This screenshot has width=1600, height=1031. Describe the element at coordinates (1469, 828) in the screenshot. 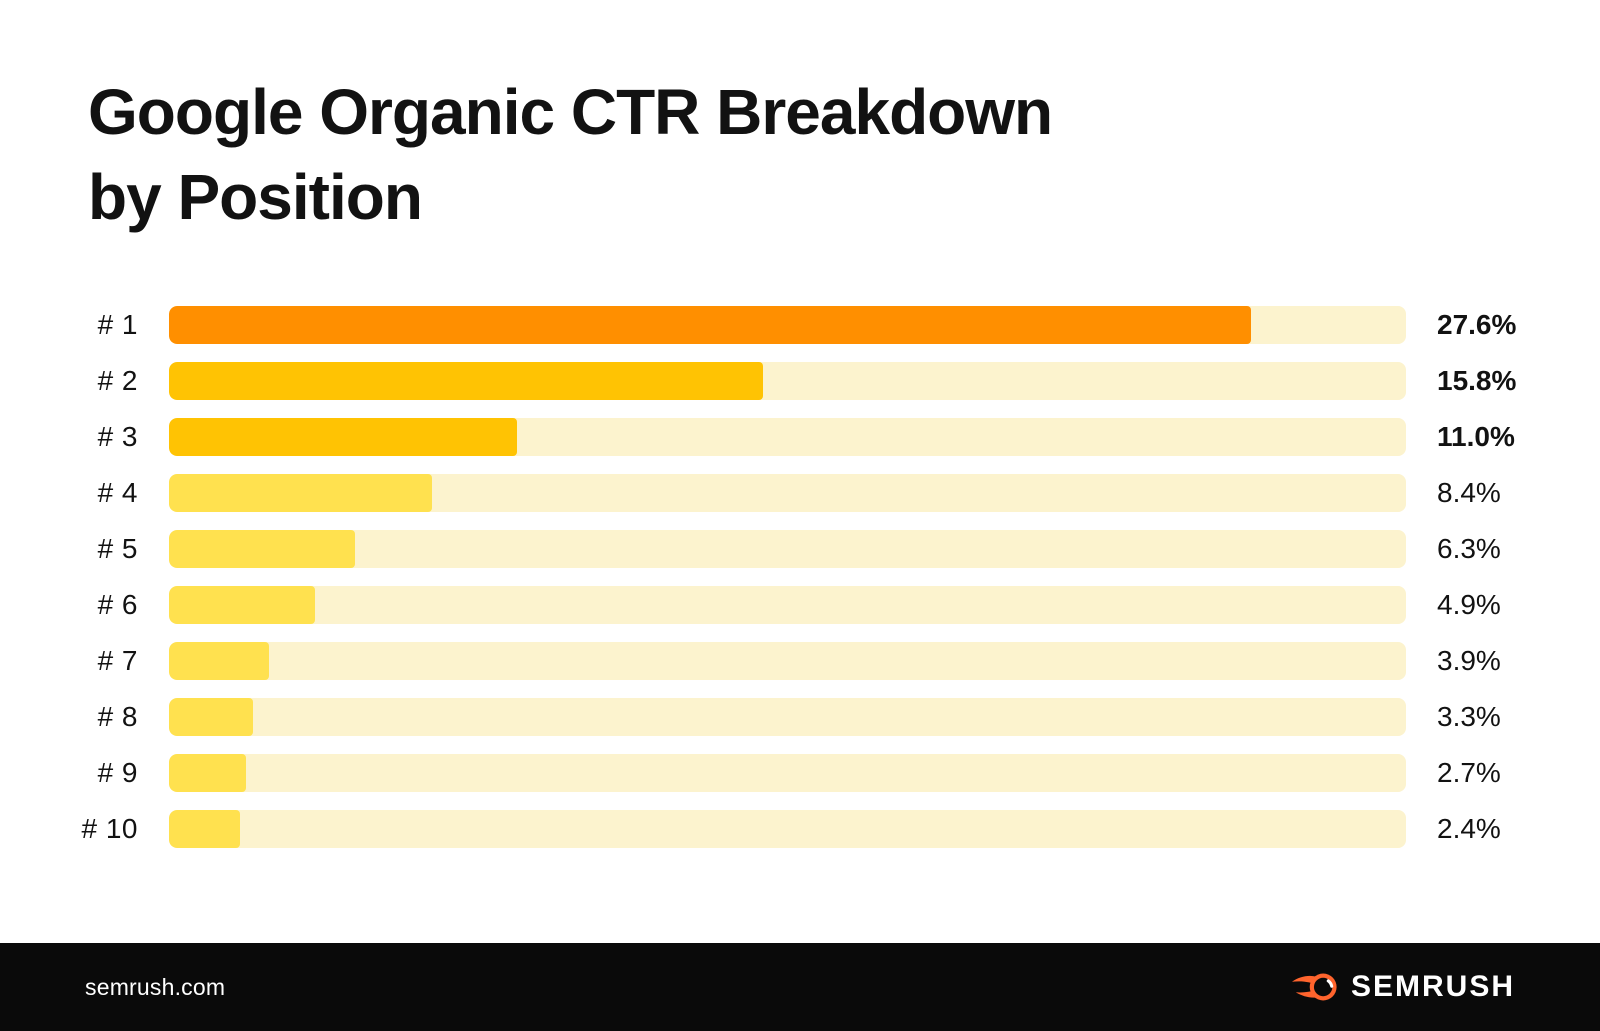

I see `ctr-value: 2.4%` at that location.